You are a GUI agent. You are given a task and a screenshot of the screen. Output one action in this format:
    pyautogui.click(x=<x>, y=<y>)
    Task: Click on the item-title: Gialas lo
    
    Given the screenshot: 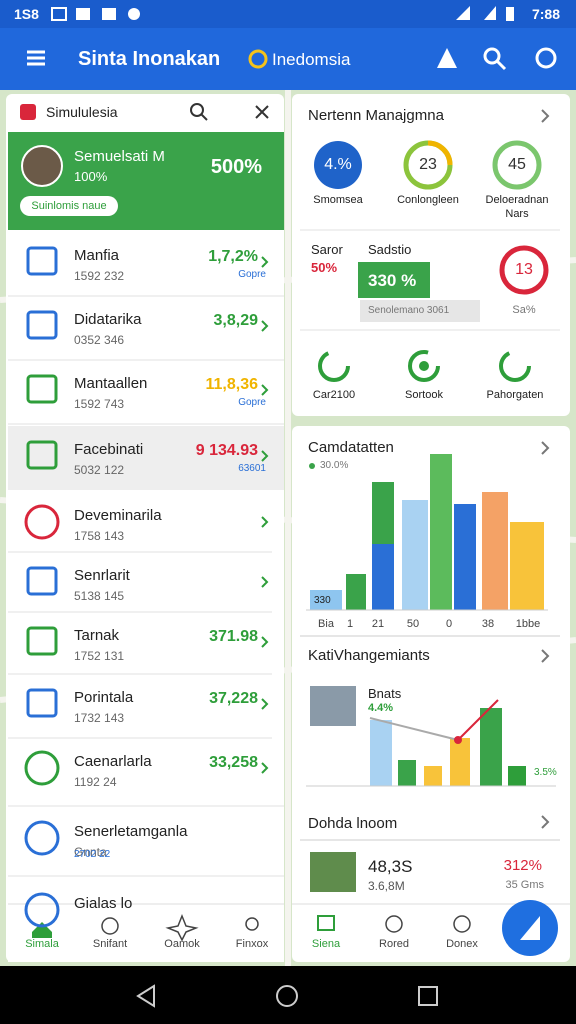 What is the action you would take?
    pyautogui.click(x=103, y=903)
    